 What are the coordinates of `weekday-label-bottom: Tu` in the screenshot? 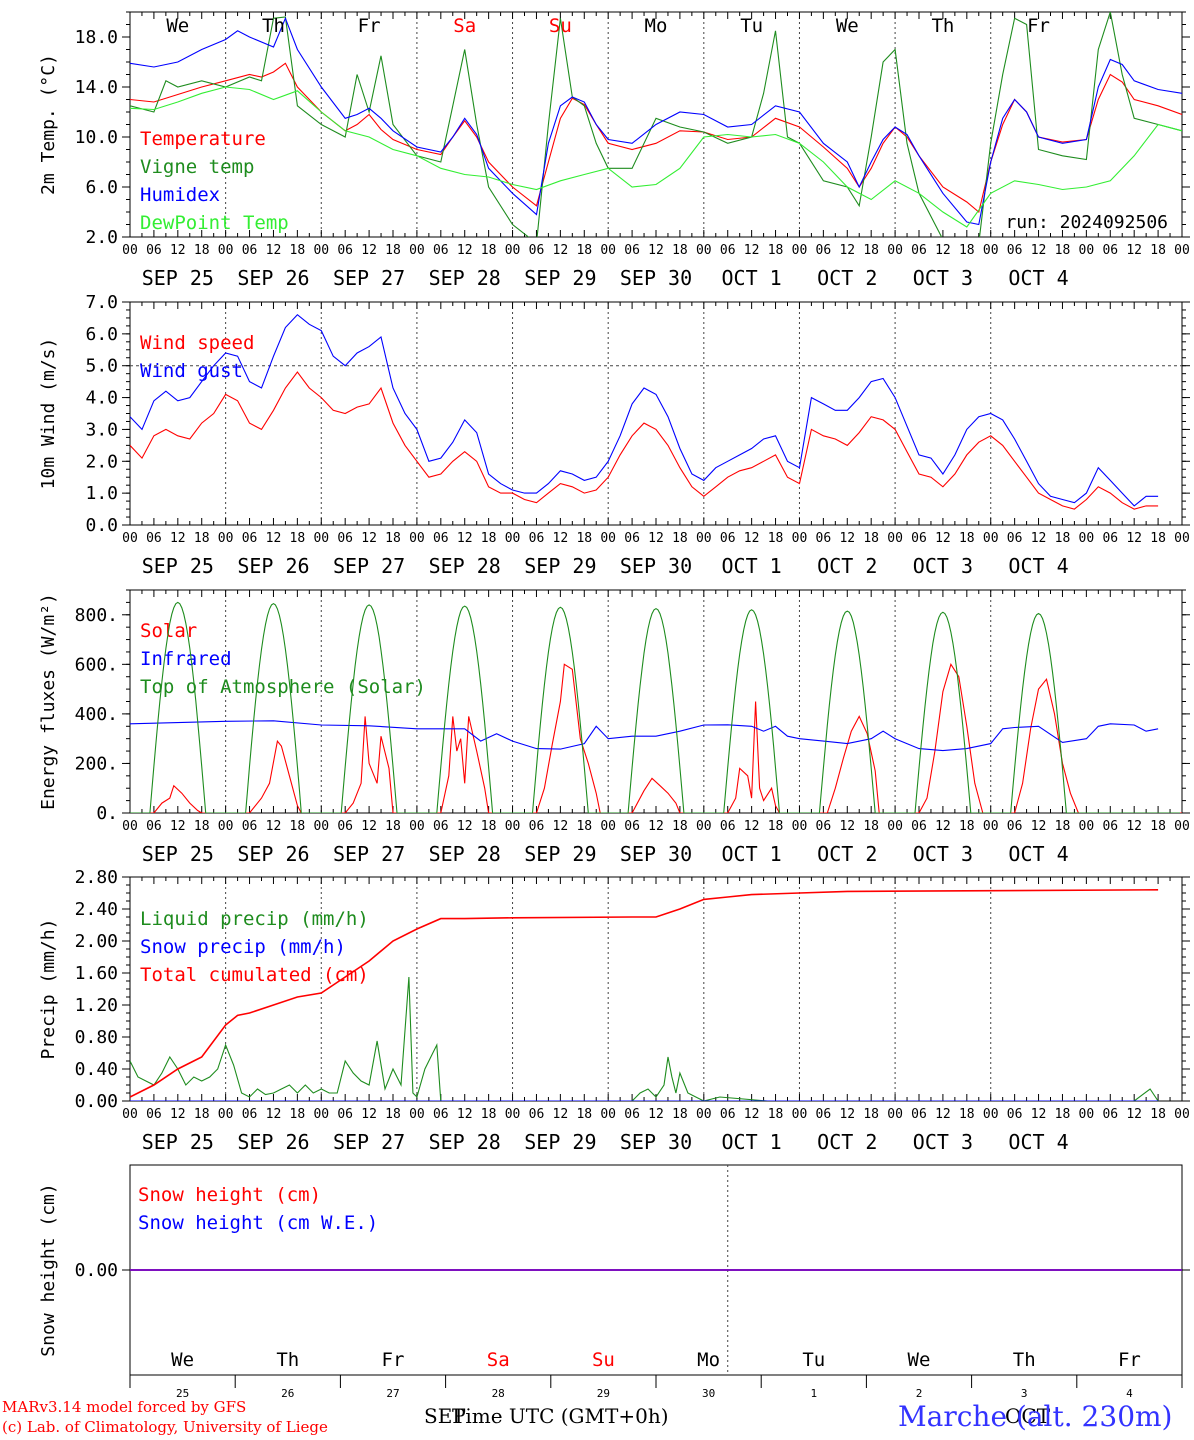 It's located at (813, 1360).